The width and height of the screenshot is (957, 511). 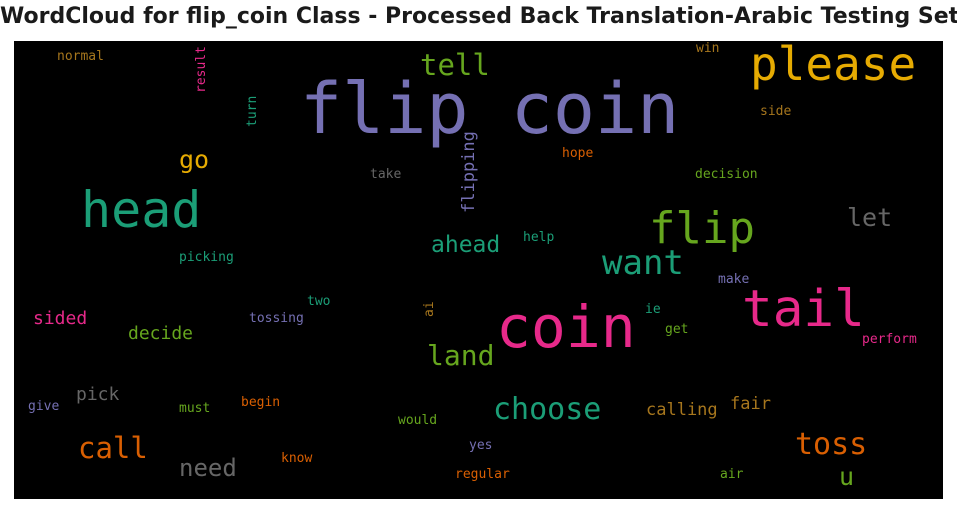 What do you see at coordinates (870, 217) in the screenshot?
I see `word-let: let` at bounding box center [870, 217].